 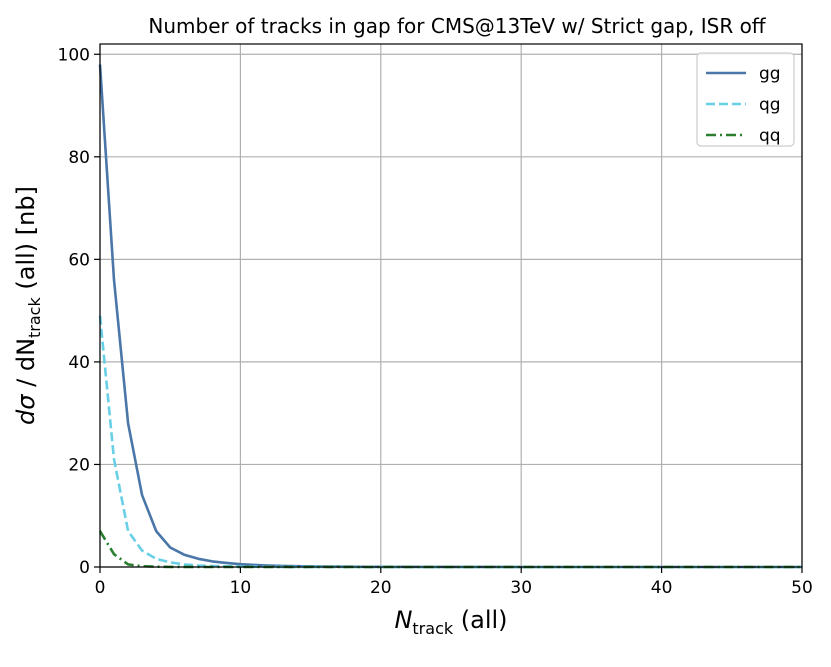 I want to click on x-tick-label: 20, so click(x=381, y=588).